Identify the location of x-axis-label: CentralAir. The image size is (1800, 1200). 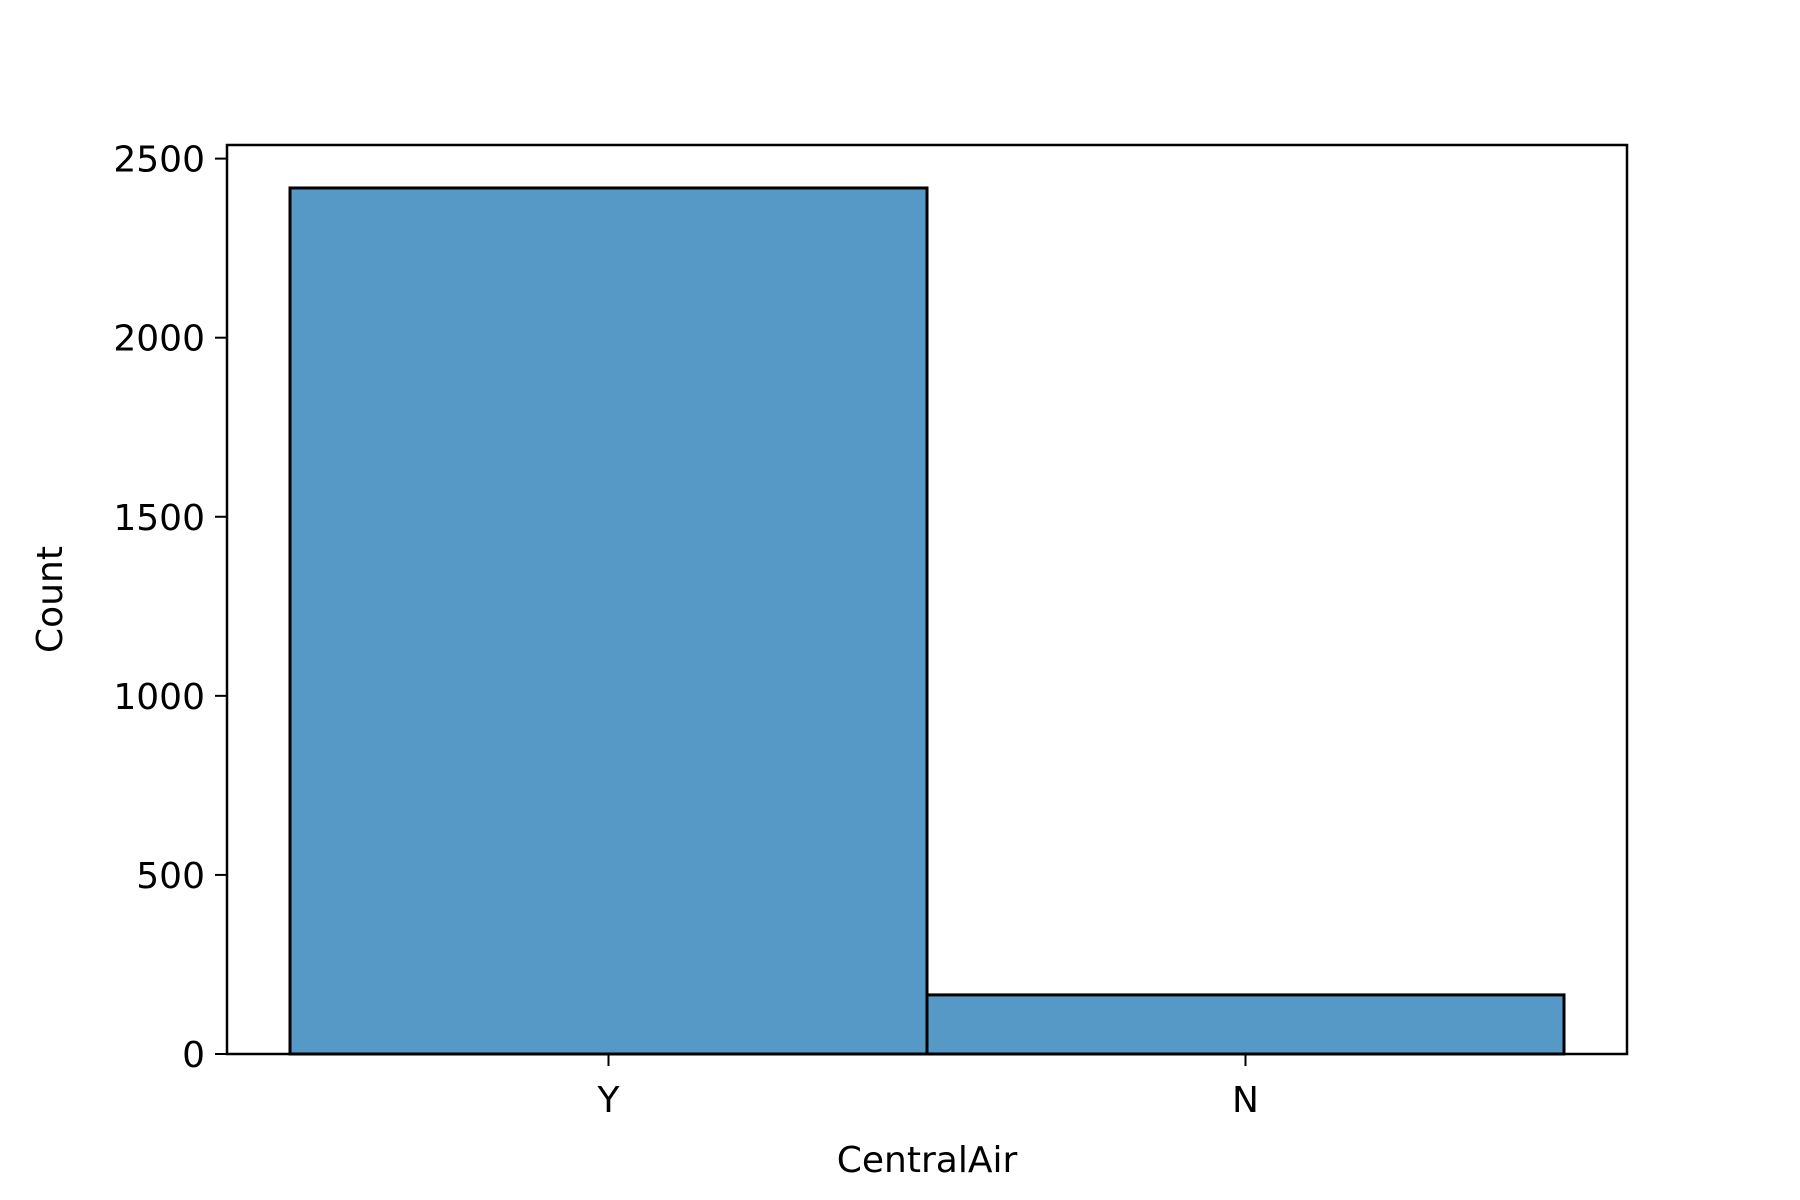
(927, 1160).